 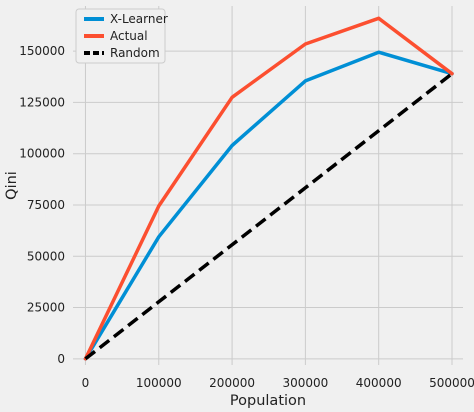 I want to click on legend-label-random: Random, so click(x=135, y=53).